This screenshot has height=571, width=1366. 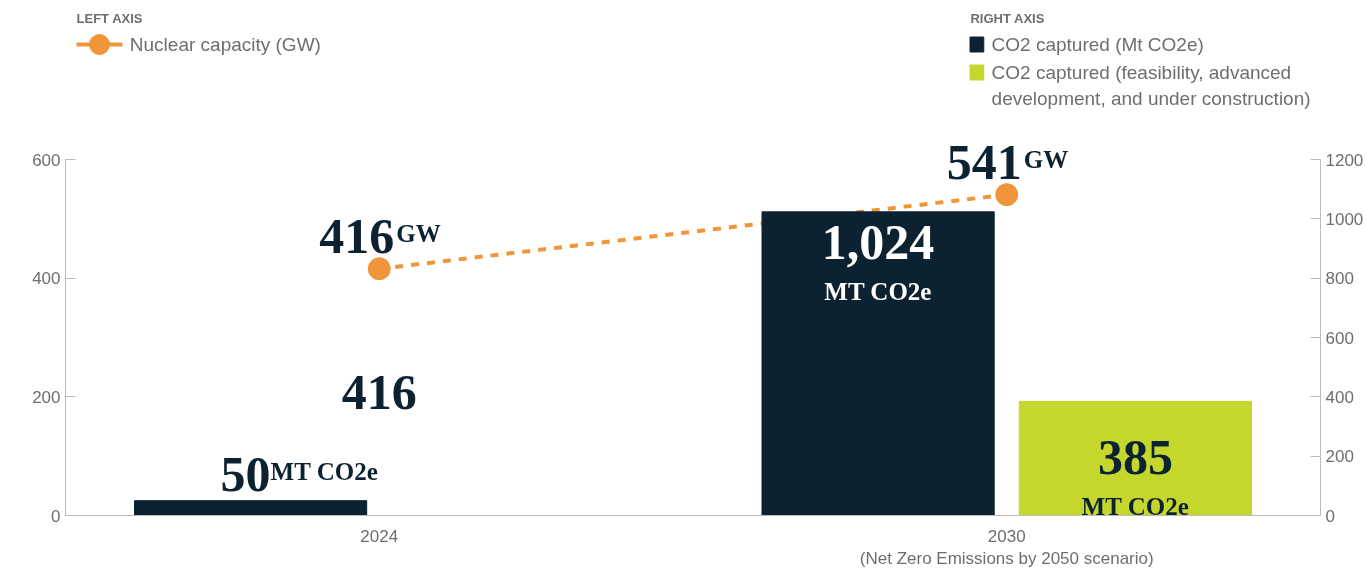 I want to click on x-tick-label: 2024, so click(x=379, y=536).